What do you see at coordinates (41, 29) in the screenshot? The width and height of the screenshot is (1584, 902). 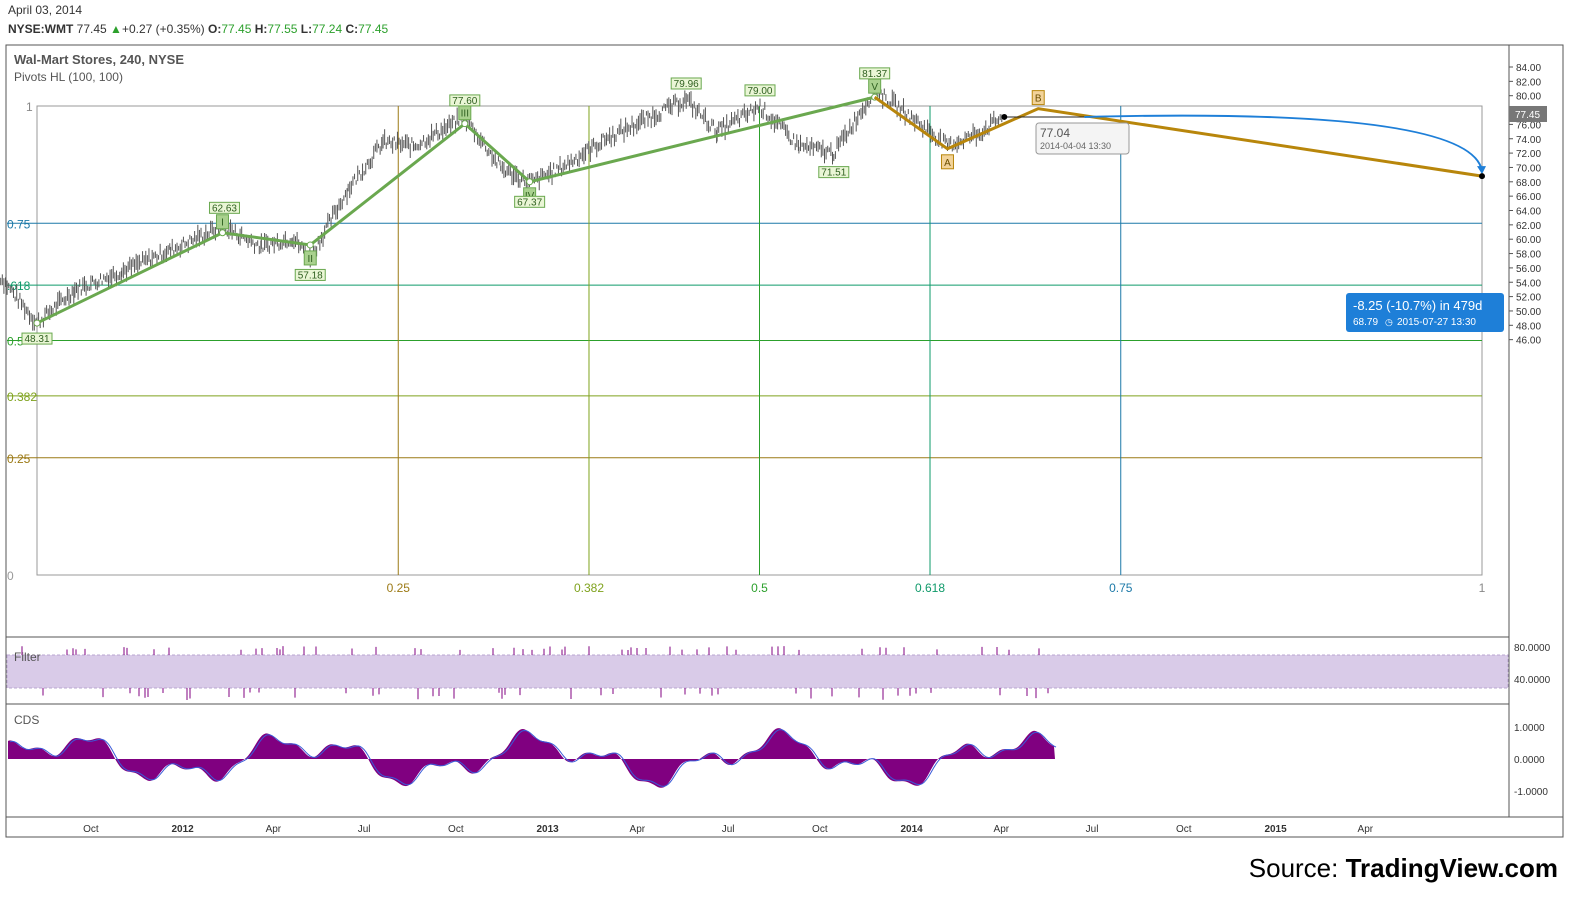 I see `symbol-label: NYSE:WMT` at bounding box center [41, 29].